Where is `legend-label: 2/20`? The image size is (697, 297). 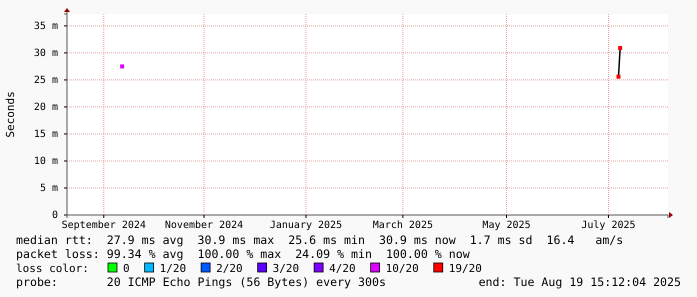
legend-label: 2/20 is located at coordinates (229, 268).